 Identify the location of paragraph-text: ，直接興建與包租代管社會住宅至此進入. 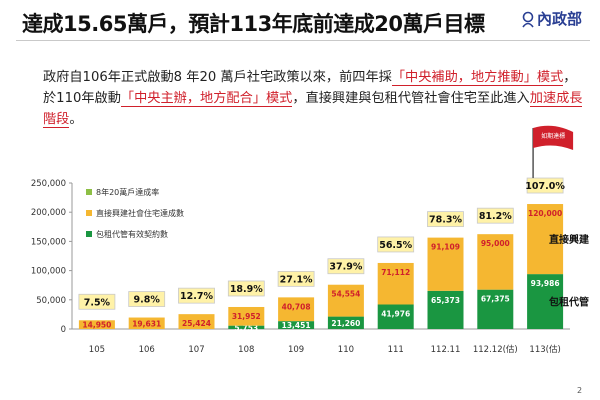
(411, 98).